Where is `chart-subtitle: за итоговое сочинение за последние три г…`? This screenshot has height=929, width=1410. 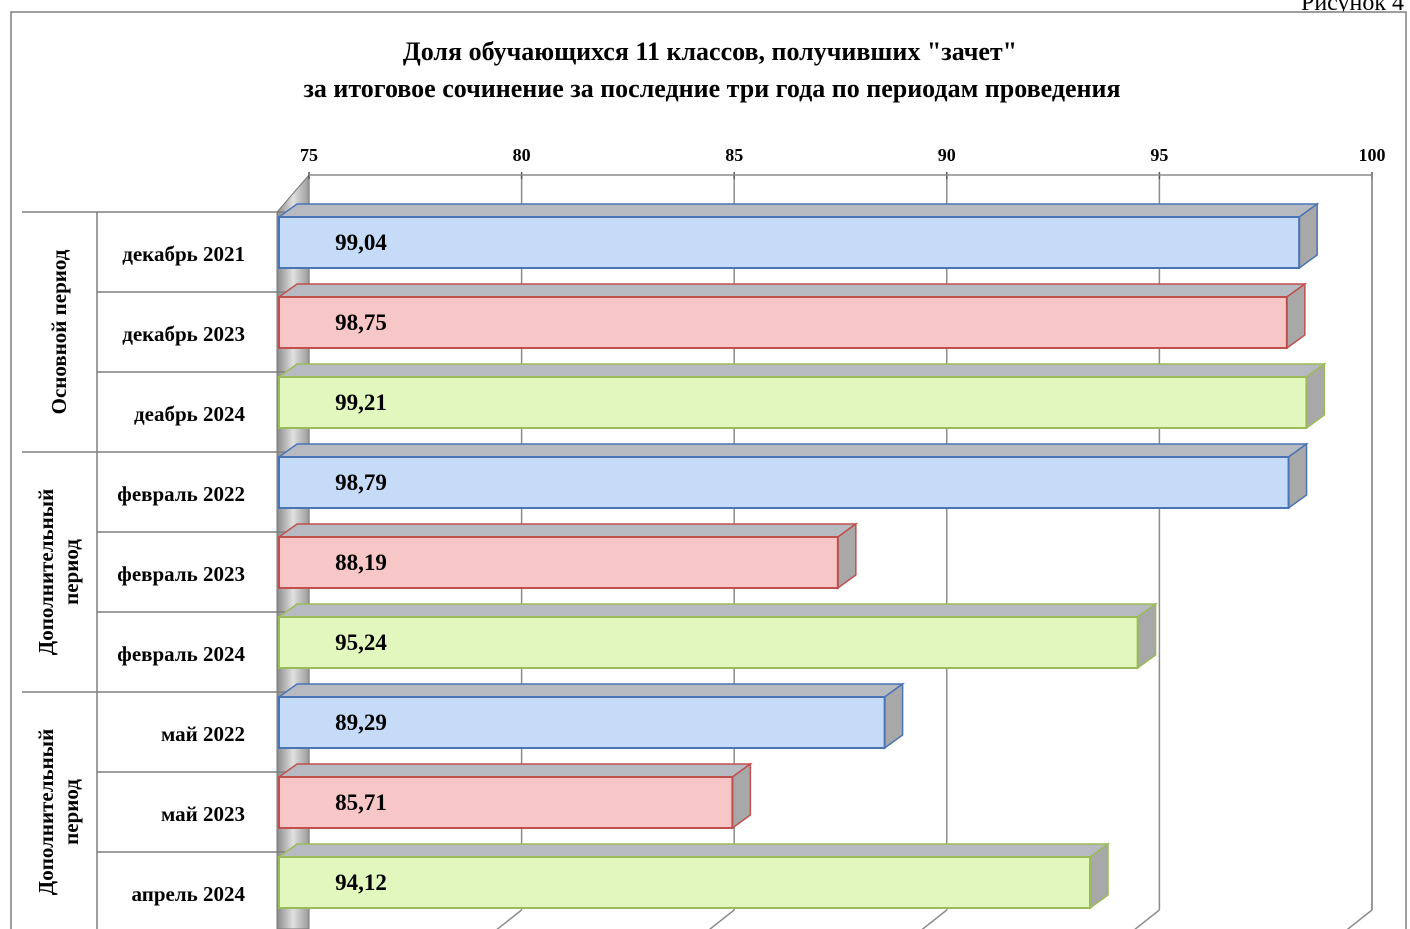
chart-subtitle: за итоговое сочинение за последние три г… is located at coordinates (711, 88).